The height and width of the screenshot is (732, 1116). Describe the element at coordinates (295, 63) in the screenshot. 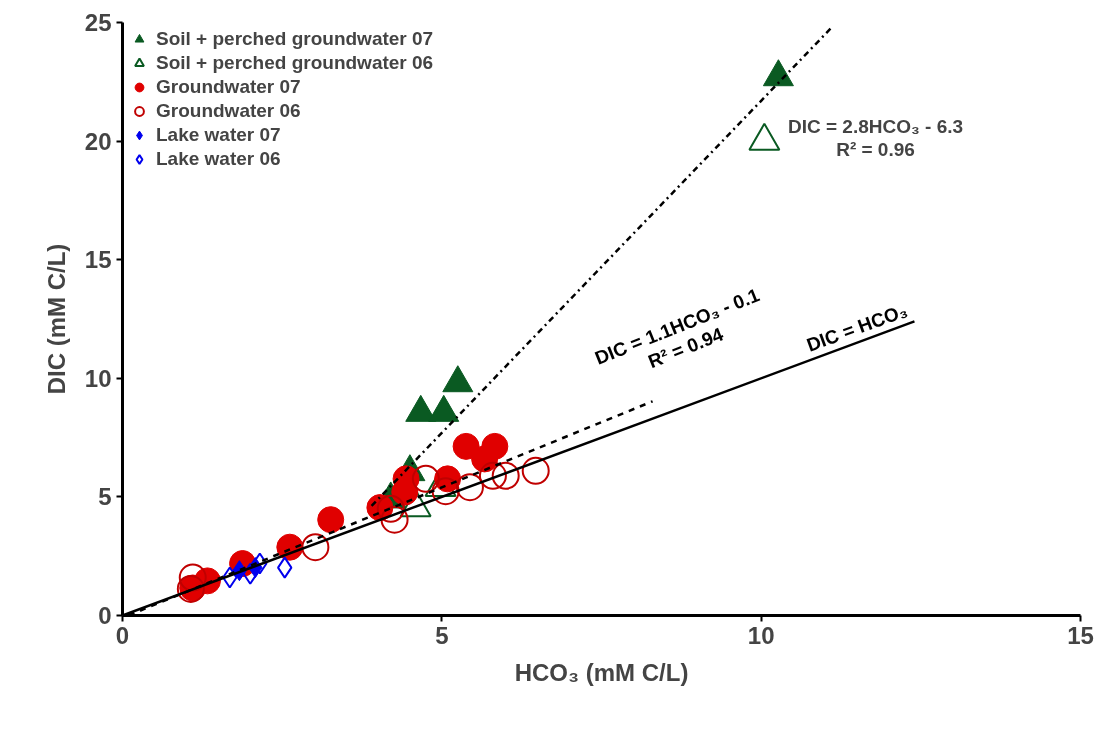

I see `legend-label: Soil + perched groundwater 06` at that location.